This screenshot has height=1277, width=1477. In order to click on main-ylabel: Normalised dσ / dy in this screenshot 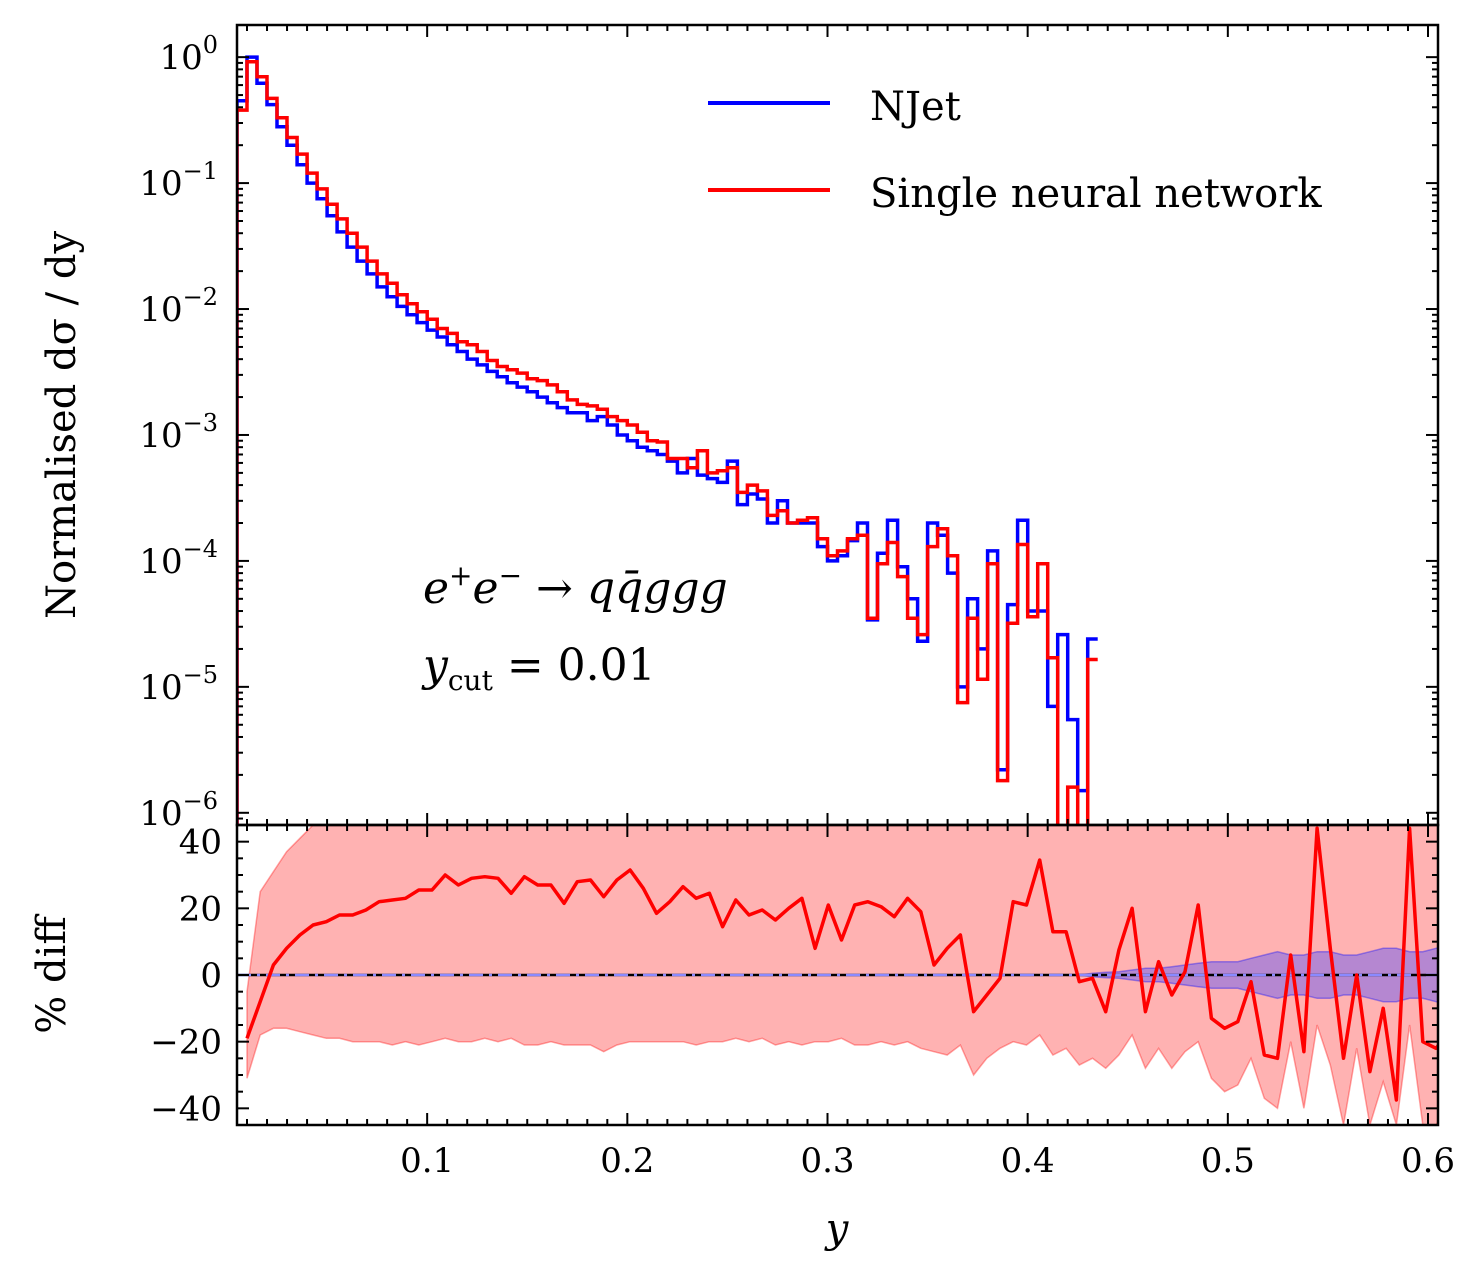, I will do `click(62, 425)`.